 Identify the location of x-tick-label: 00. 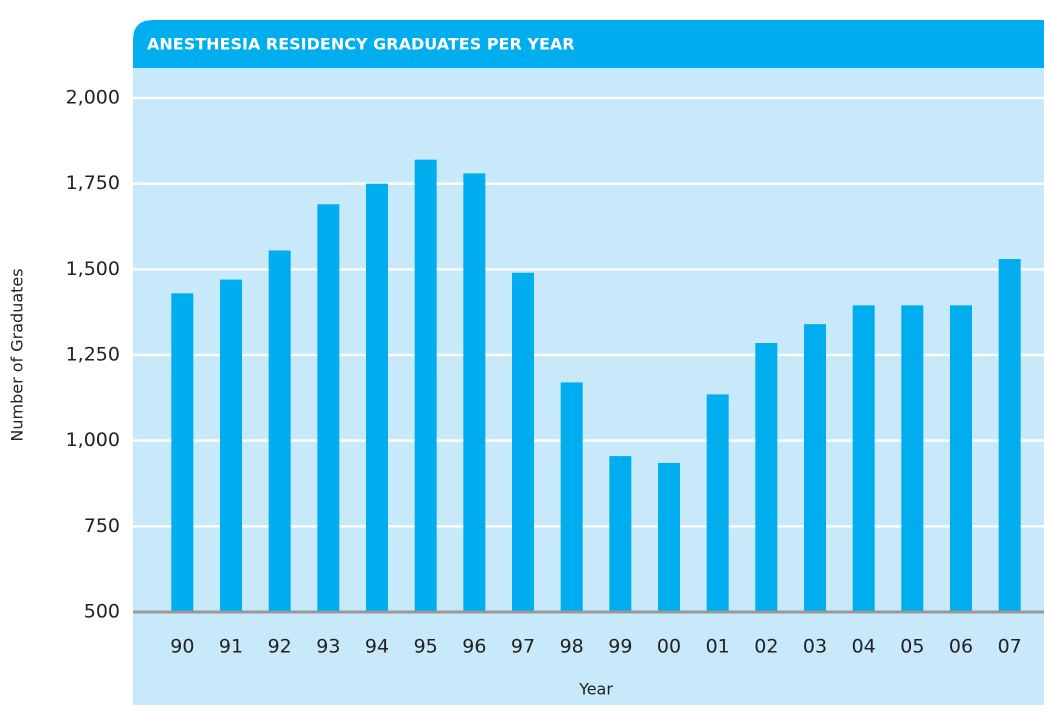
(669, 647).